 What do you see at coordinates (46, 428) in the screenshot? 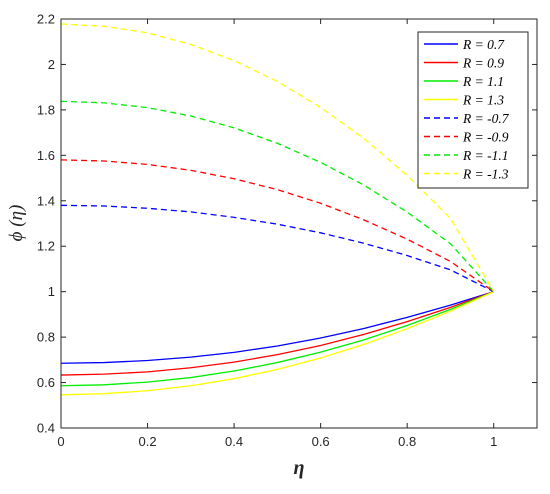
I see `y-tick-label: 0.4` at bounding box center [46, 428].